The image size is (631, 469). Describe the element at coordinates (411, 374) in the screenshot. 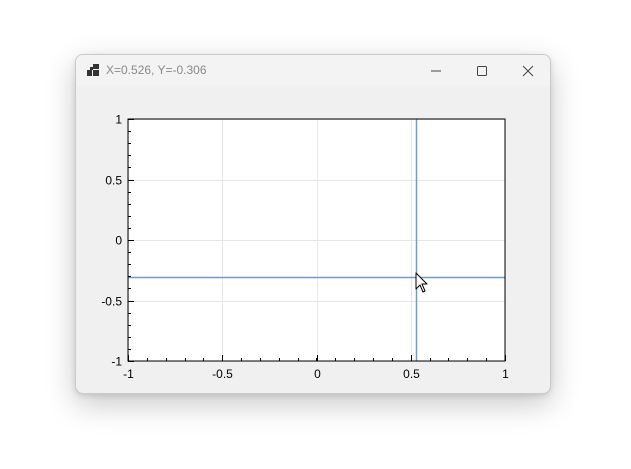

I see `x-tick-label: 0.5` at that location.